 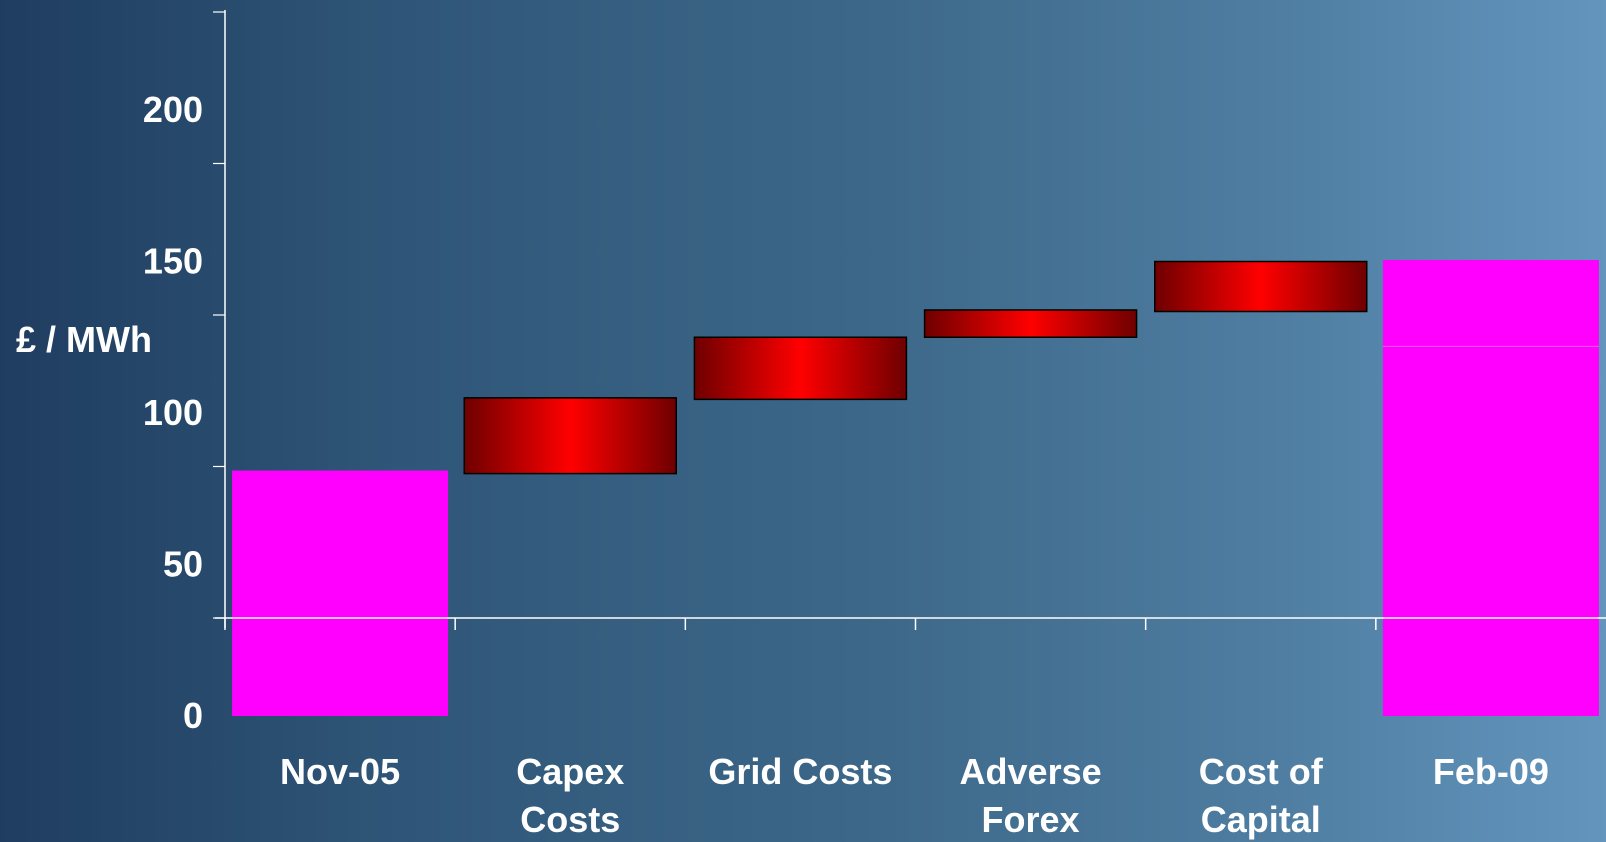 I want to click on category-label: Capex Costs, so click(x=570, y=795).